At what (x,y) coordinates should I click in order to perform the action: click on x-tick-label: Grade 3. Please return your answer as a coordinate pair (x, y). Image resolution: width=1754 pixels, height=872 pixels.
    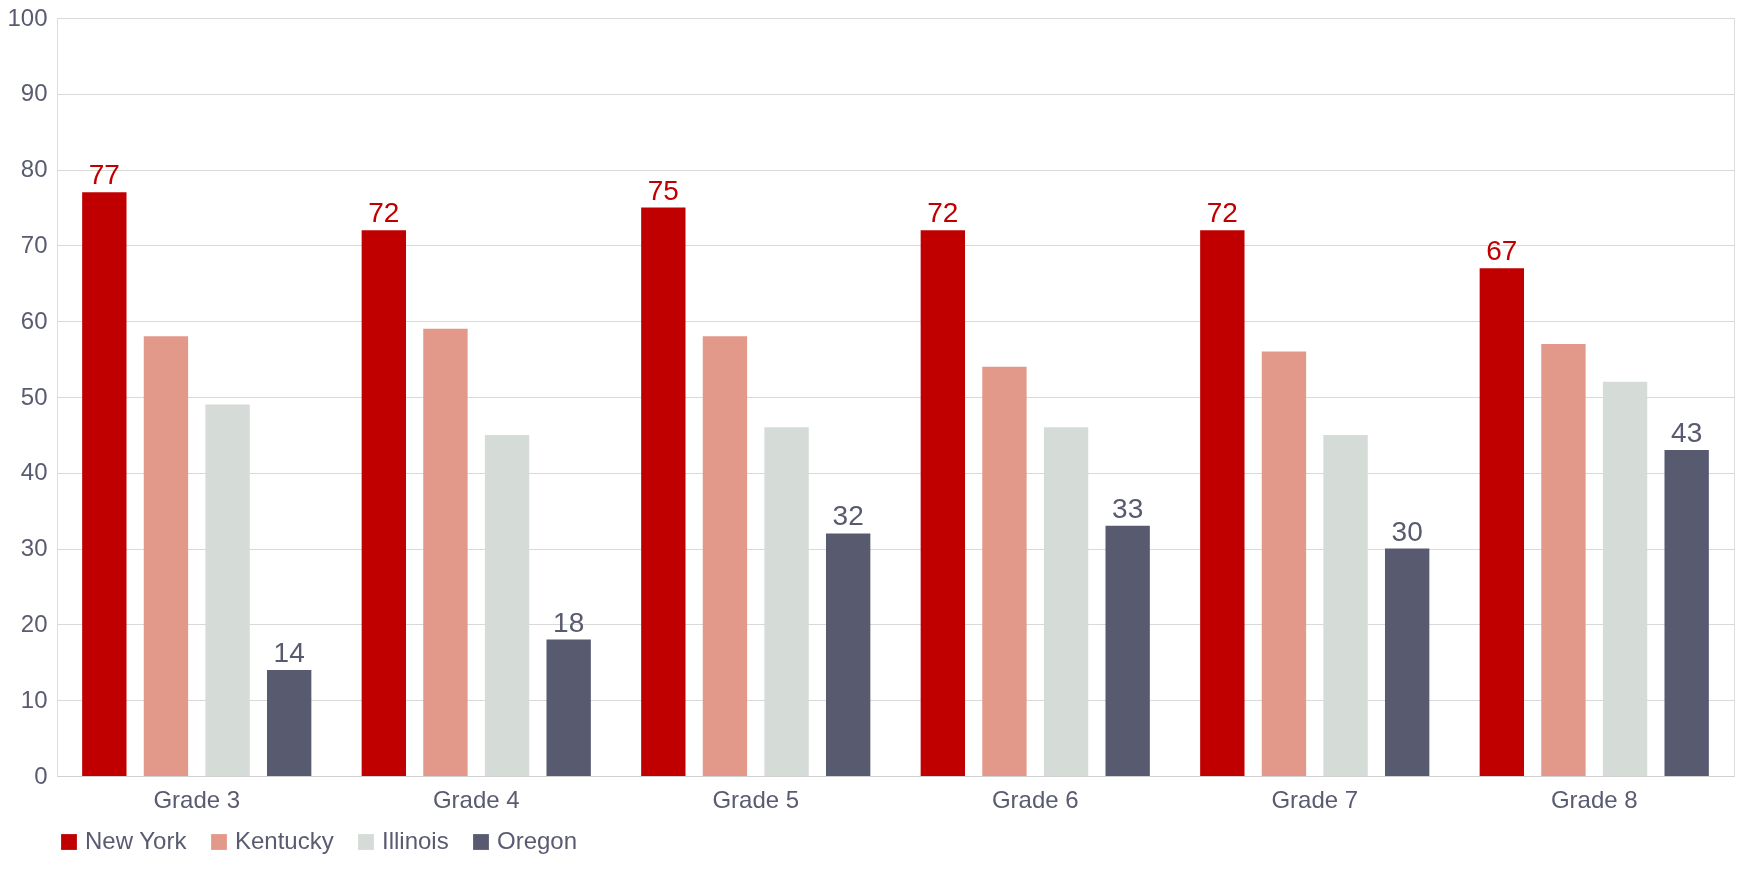
    Looking at the image, I should click on (197, 799).